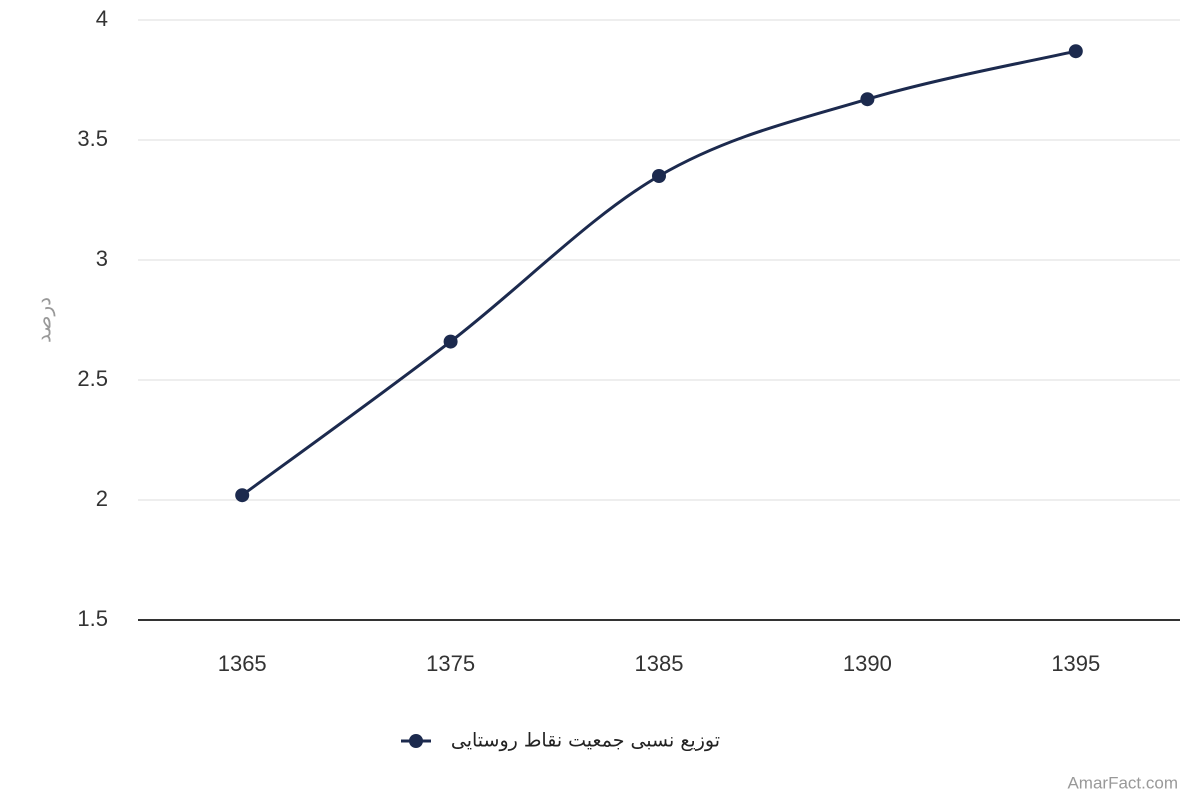  What do you see at coordinates (416, 741) in the screenshot?
I see `legend-marker` at bounding box center [416, 741].